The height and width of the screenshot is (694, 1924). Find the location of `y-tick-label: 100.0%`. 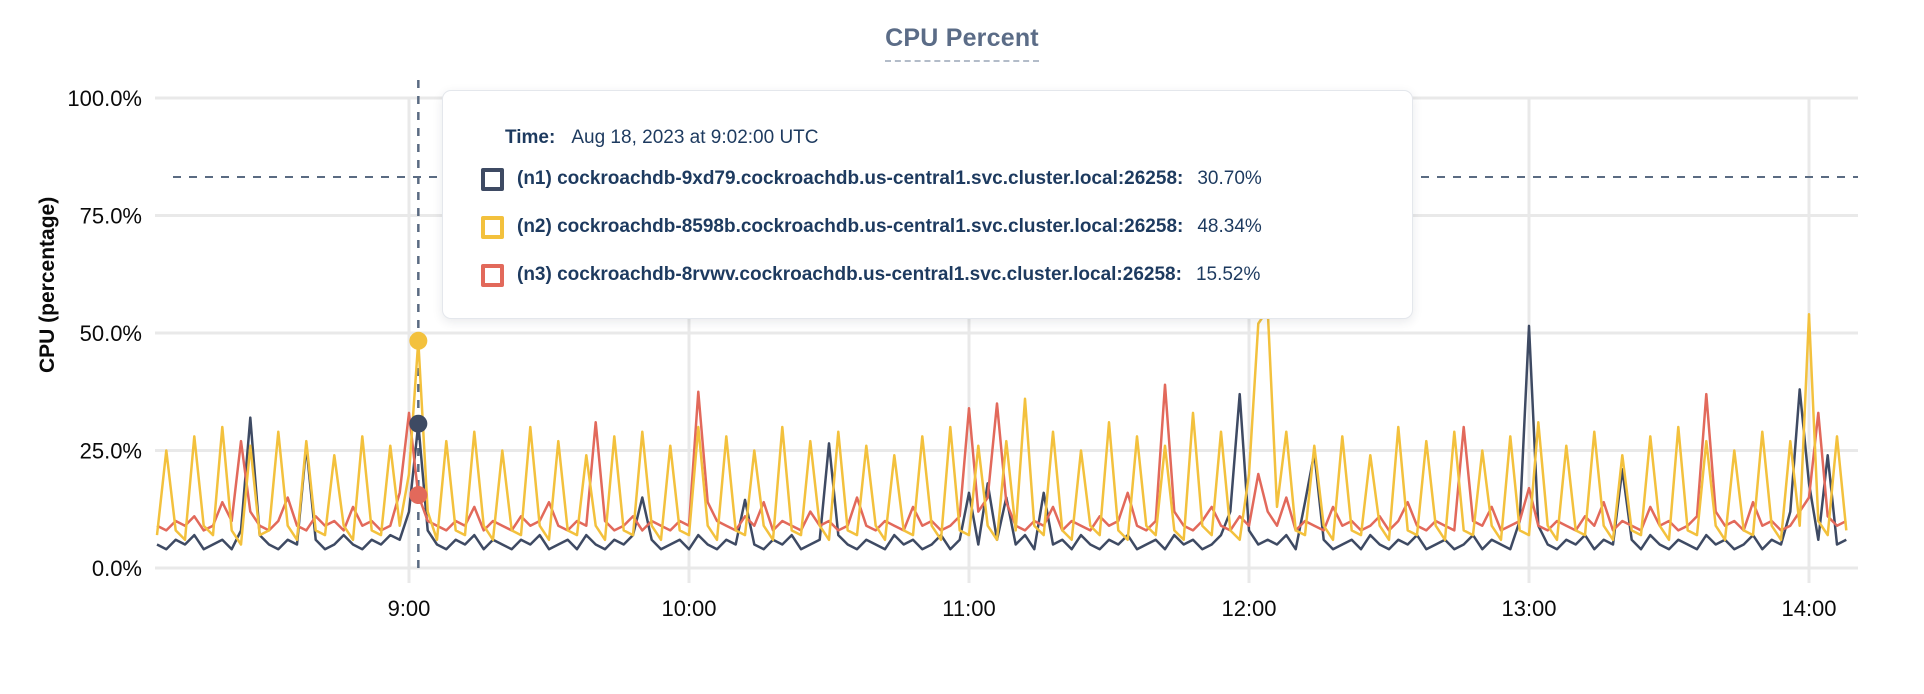

y-tick-label: 100.0% is located at coordinates (104, 98).